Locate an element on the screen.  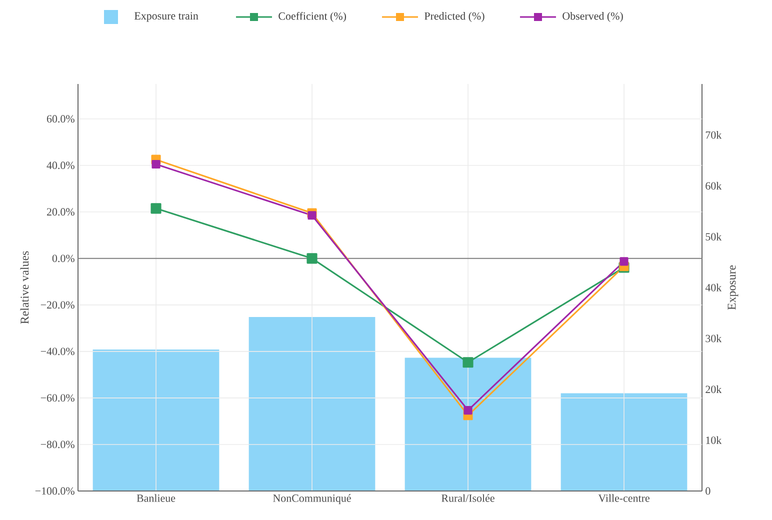
y-tick-label: −40.0% is located at coordinates (57, 352).